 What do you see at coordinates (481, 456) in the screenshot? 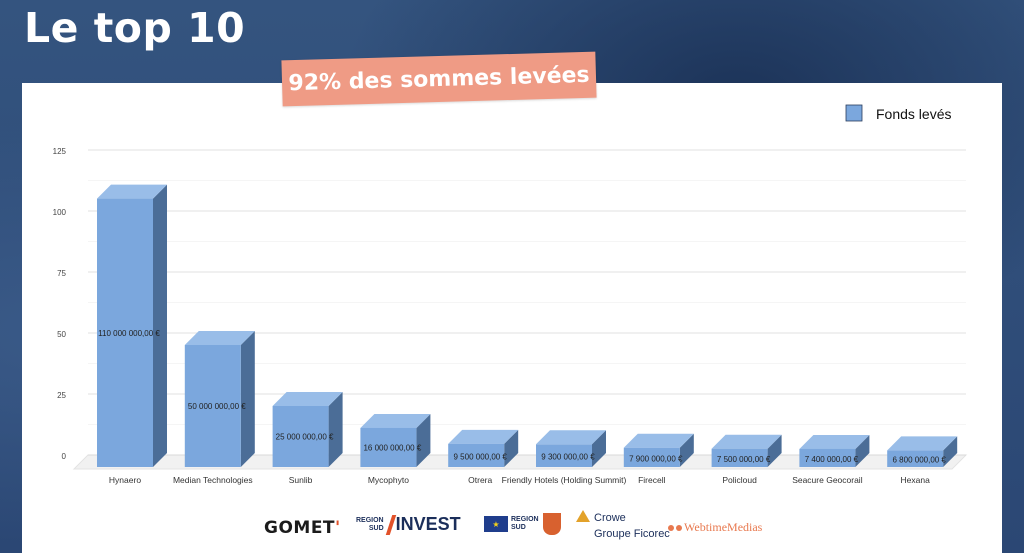
I see `data-label: 9 500 000,00 €` at bounding box center [481, 456].